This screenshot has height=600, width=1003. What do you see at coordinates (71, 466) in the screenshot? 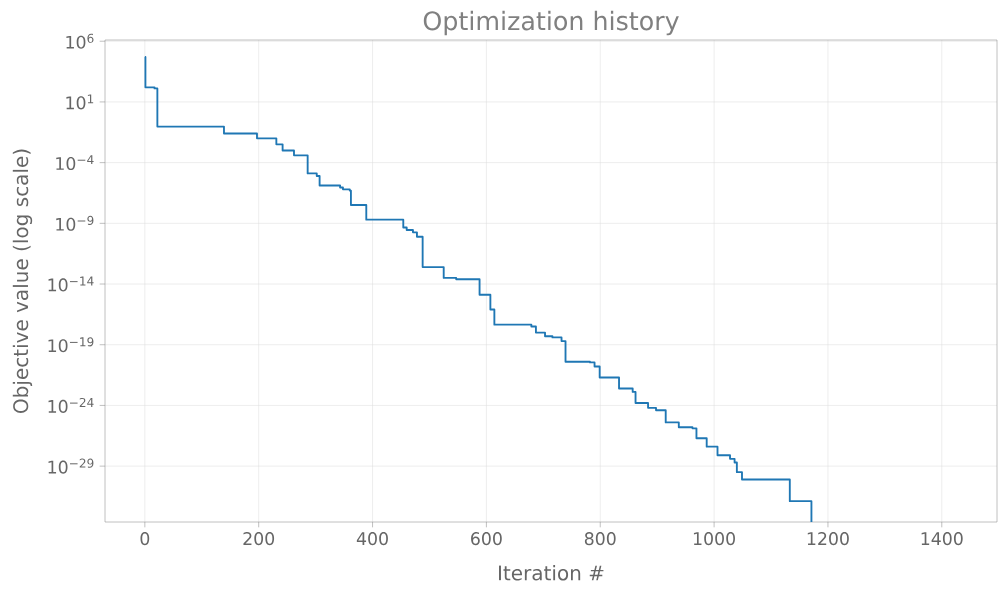
I see `y-tick-label: 10$^{−29}$` at bounding box center [71, 466].